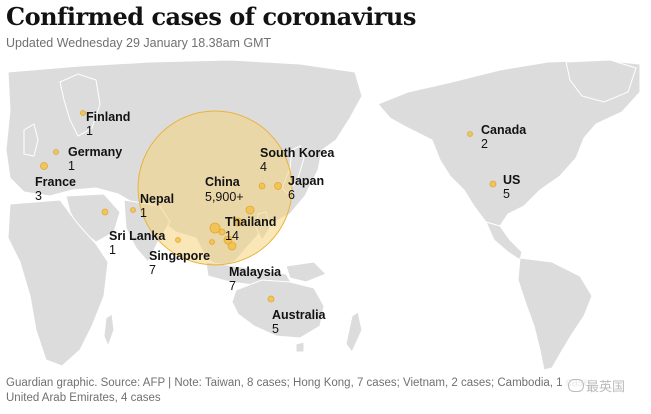 The image size is (651, 414). I want to click on label-south-korea-count: 4, so click(263, 167).